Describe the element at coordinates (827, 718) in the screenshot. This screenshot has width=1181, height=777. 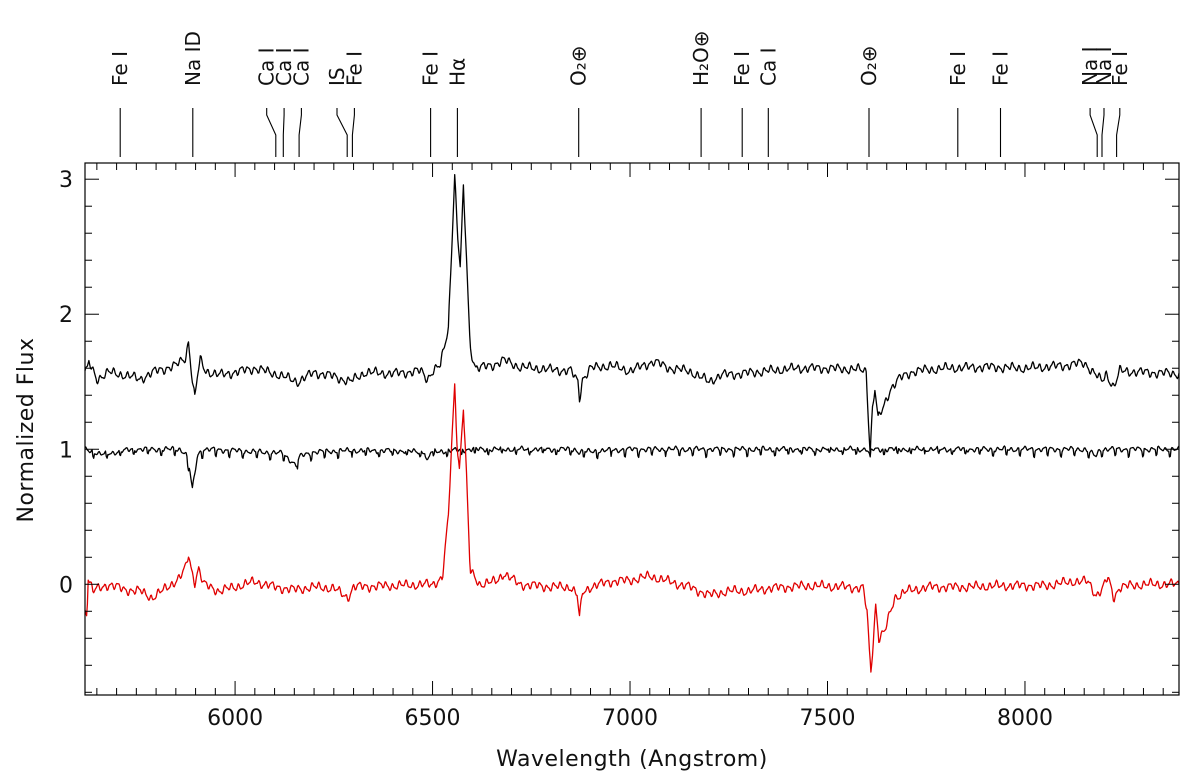
I see `x-tick-label: 7500` at that location.